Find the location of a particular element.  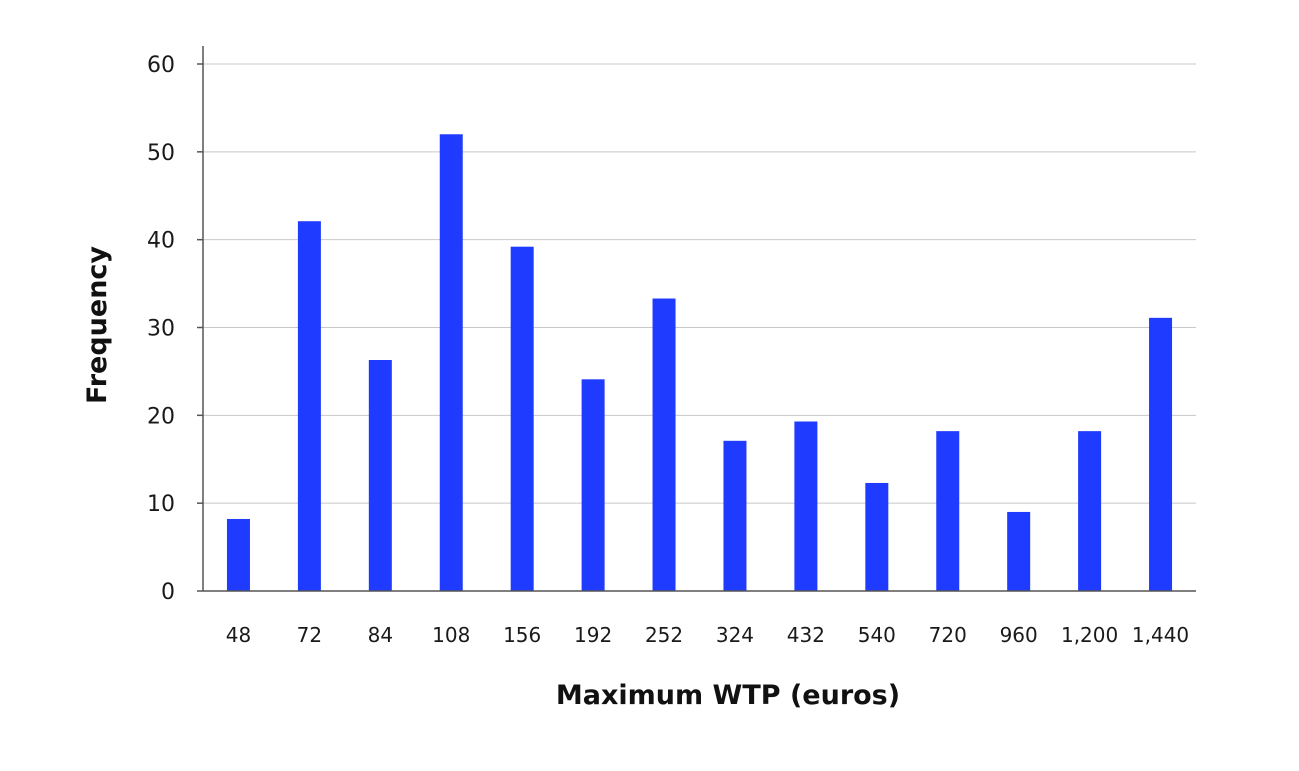

y-axis-title: Frequency is located at coordinates (97, 325).